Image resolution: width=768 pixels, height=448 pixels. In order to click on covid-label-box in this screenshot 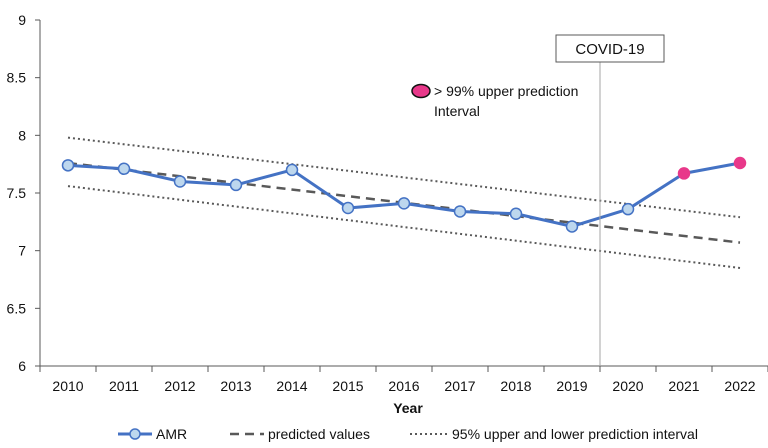, I will do `click(610, 48)`.